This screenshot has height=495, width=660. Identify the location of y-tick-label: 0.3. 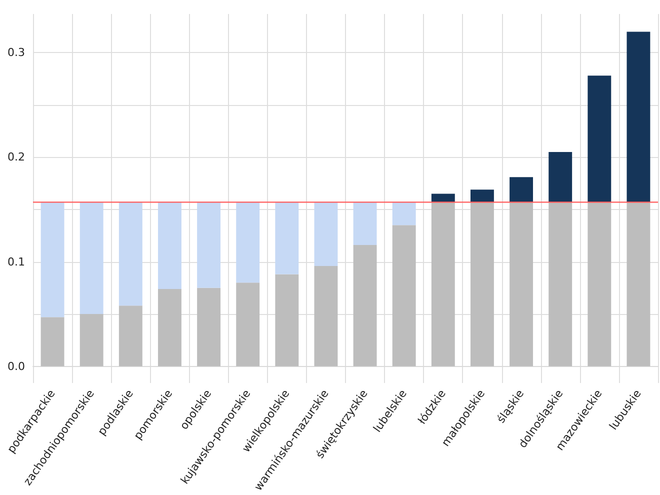
(16, 53).